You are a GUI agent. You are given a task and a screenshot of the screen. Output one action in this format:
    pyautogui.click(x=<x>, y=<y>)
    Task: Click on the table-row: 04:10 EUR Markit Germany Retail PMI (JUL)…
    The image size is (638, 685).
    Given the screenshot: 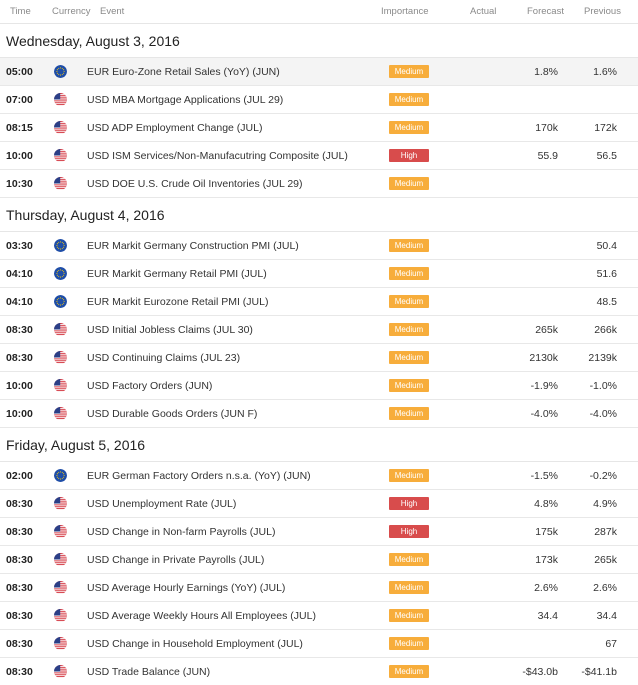 What is the action you would take?
    pyautogui.click(x=319, y=274)
    